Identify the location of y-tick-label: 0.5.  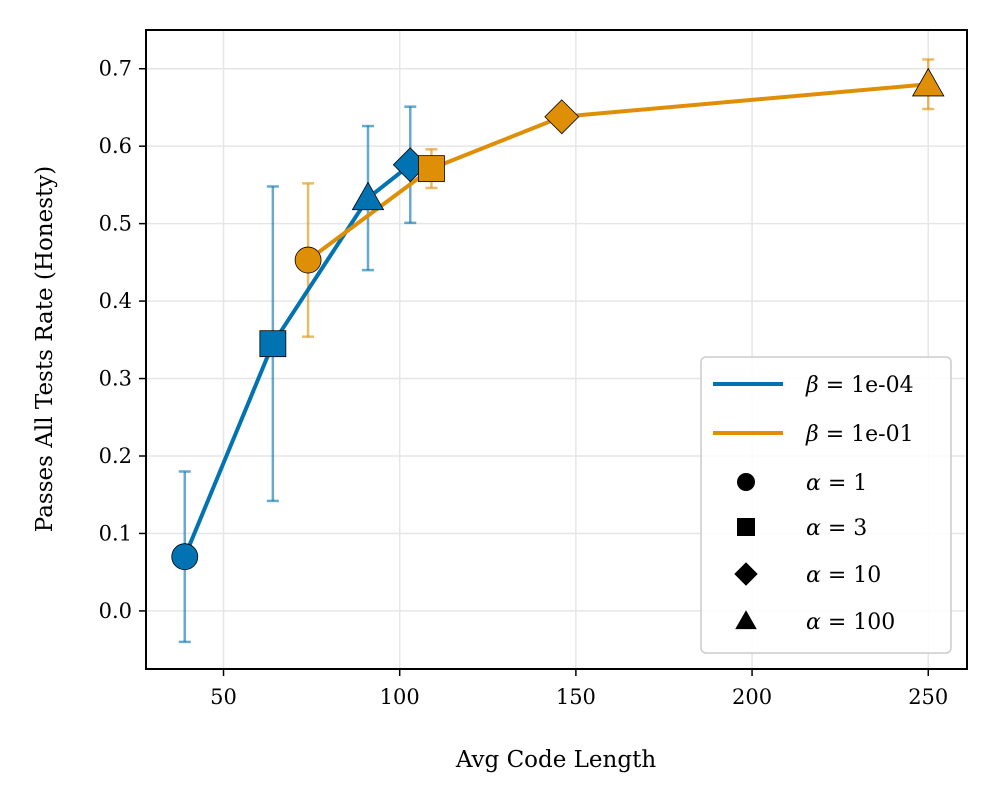
(115, 224).